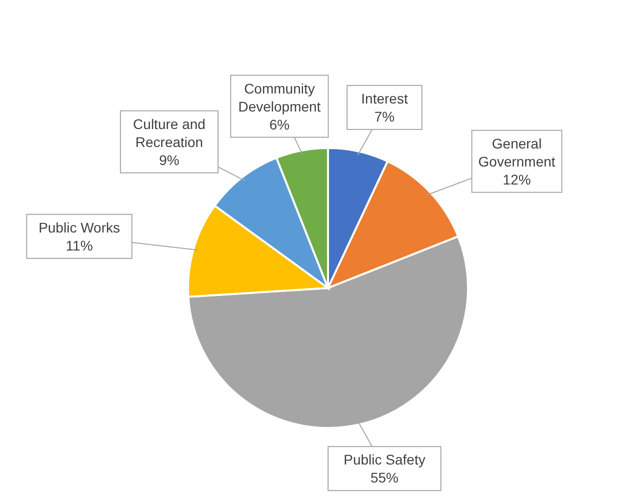 Image resolution: width=629 pixels, height=504 pixels. Describe the element at coordinates (169, 133) in the screenshot. I see `slice-label: Culture and Recreation` at that location.